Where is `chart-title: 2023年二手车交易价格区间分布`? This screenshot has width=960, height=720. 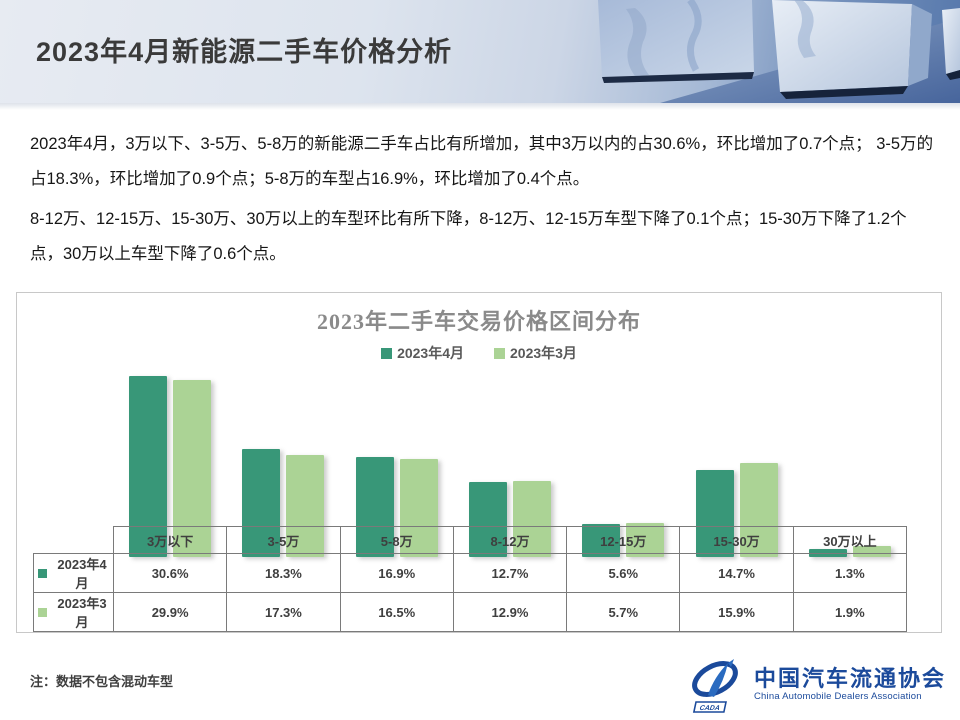
chart-title: 2023年二手车交易价格区间分布 is located at coordinates (478, 321).